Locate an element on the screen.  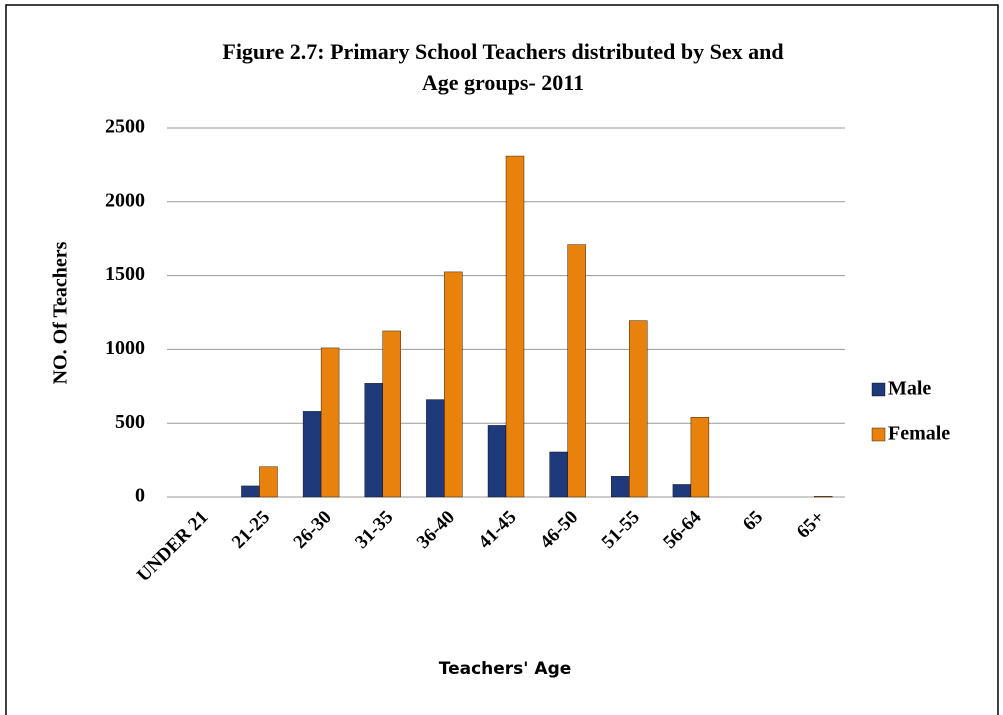
x-tick-label: 41-45 is located at coordinates (497, 530).